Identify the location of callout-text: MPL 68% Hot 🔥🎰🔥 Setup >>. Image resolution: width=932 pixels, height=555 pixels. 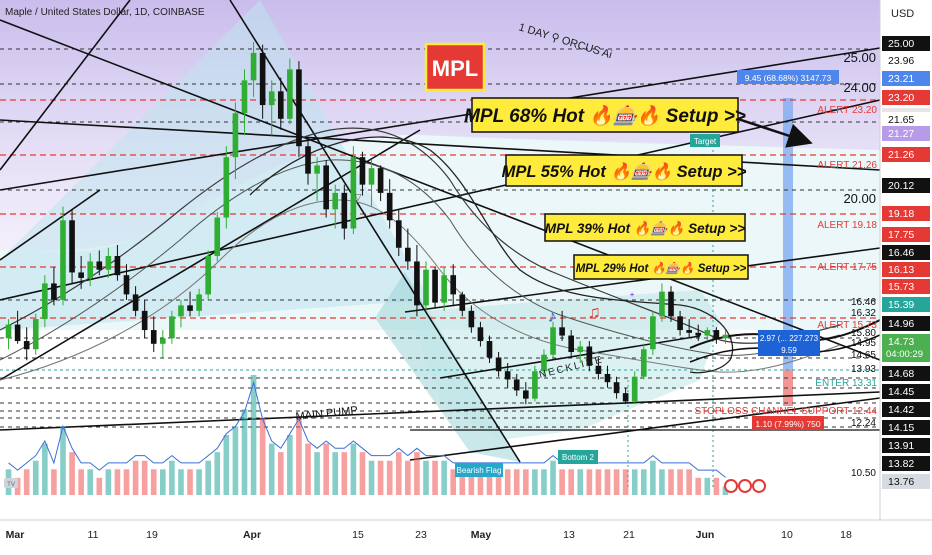
(605, 115).